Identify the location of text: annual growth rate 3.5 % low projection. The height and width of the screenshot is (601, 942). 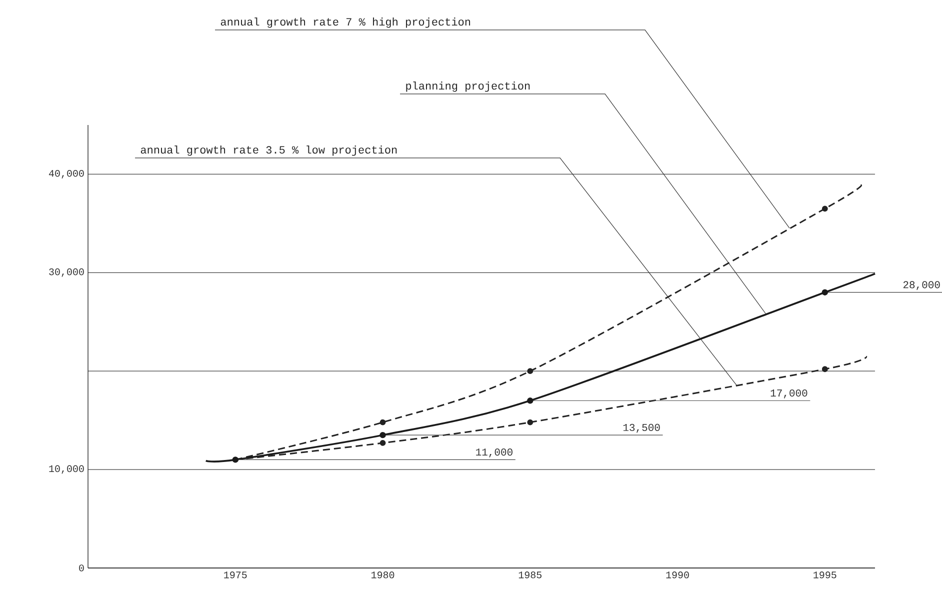
(268, 151).